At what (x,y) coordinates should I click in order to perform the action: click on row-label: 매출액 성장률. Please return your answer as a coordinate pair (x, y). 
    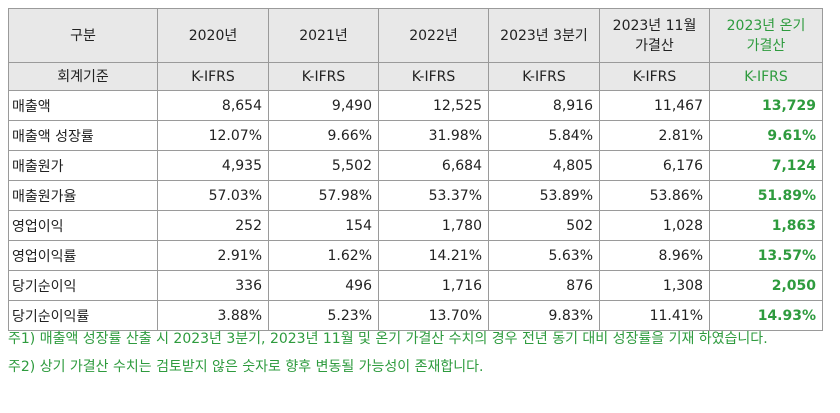
    Looking at the image, I should click on (83, 135).